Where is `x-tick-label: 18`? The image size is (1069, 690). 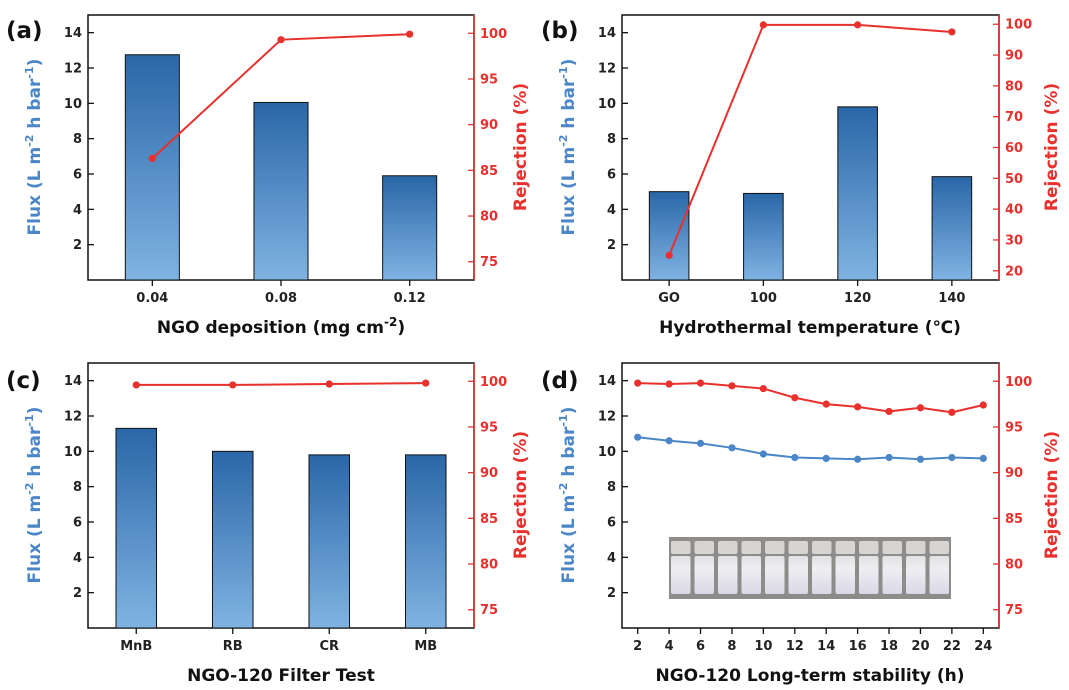 x-tick-label: 18 is located at coordinates (889, 646).